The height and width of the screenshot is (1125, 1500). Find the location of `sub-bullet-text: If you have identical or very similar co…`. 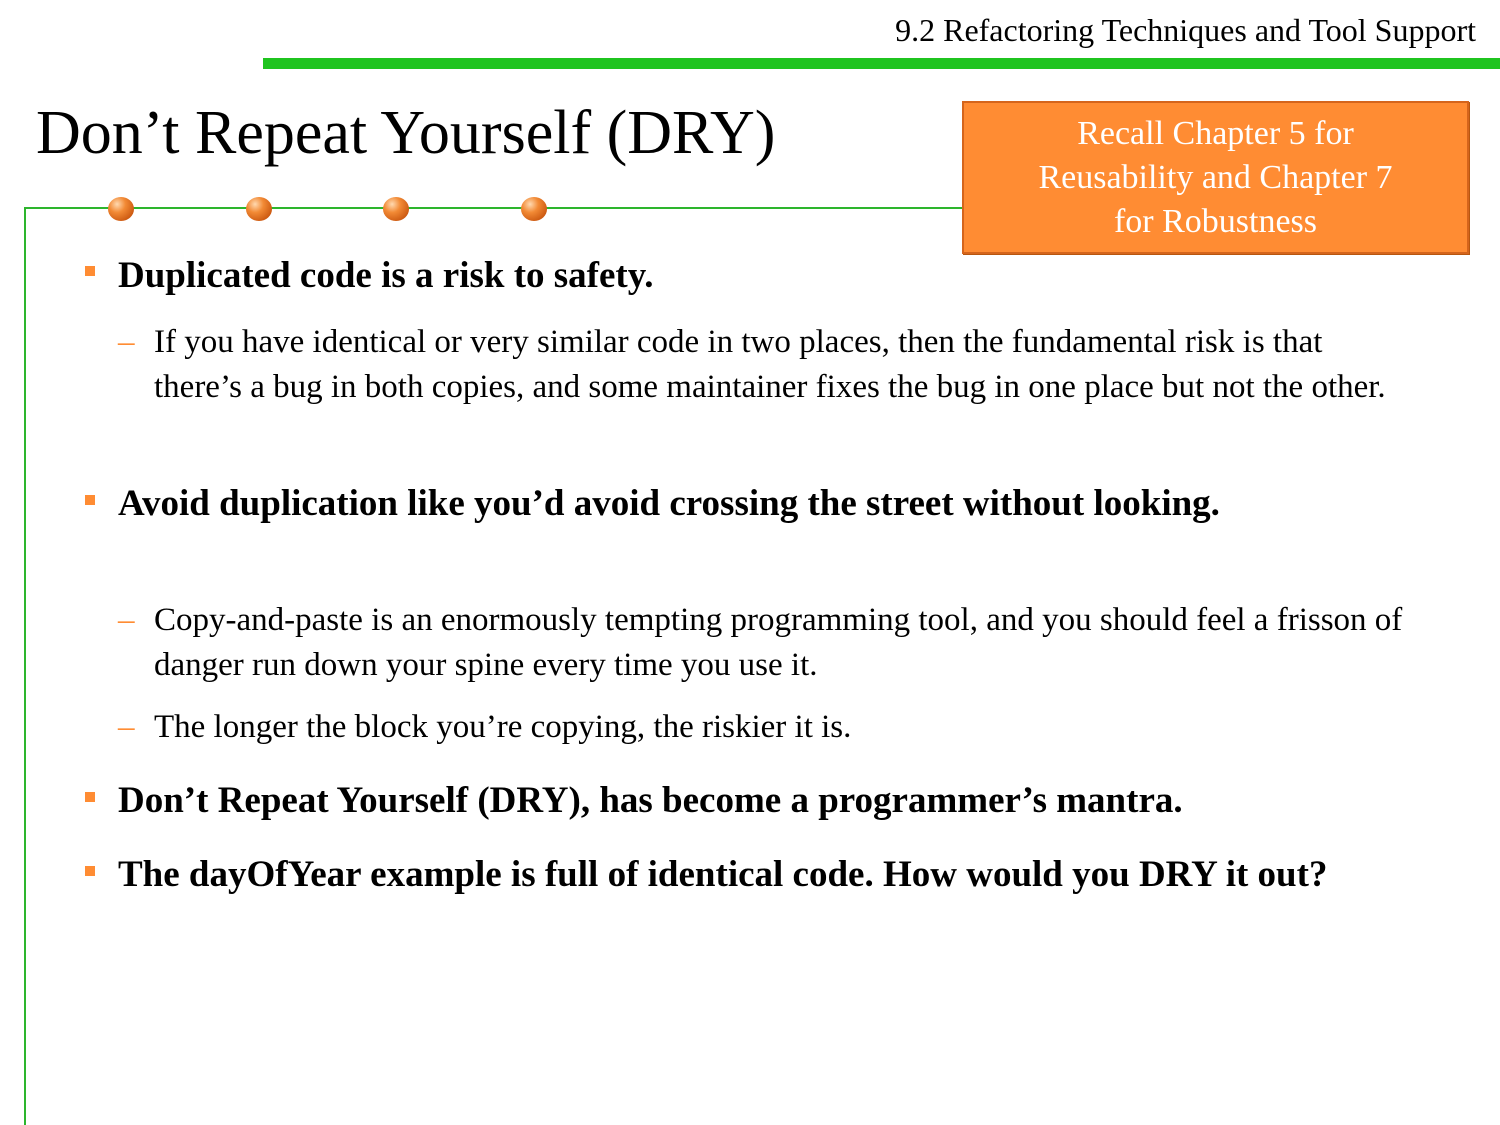

sub-bullet-text: If you have identical or very similar co… is located at coordinates (770, 364).